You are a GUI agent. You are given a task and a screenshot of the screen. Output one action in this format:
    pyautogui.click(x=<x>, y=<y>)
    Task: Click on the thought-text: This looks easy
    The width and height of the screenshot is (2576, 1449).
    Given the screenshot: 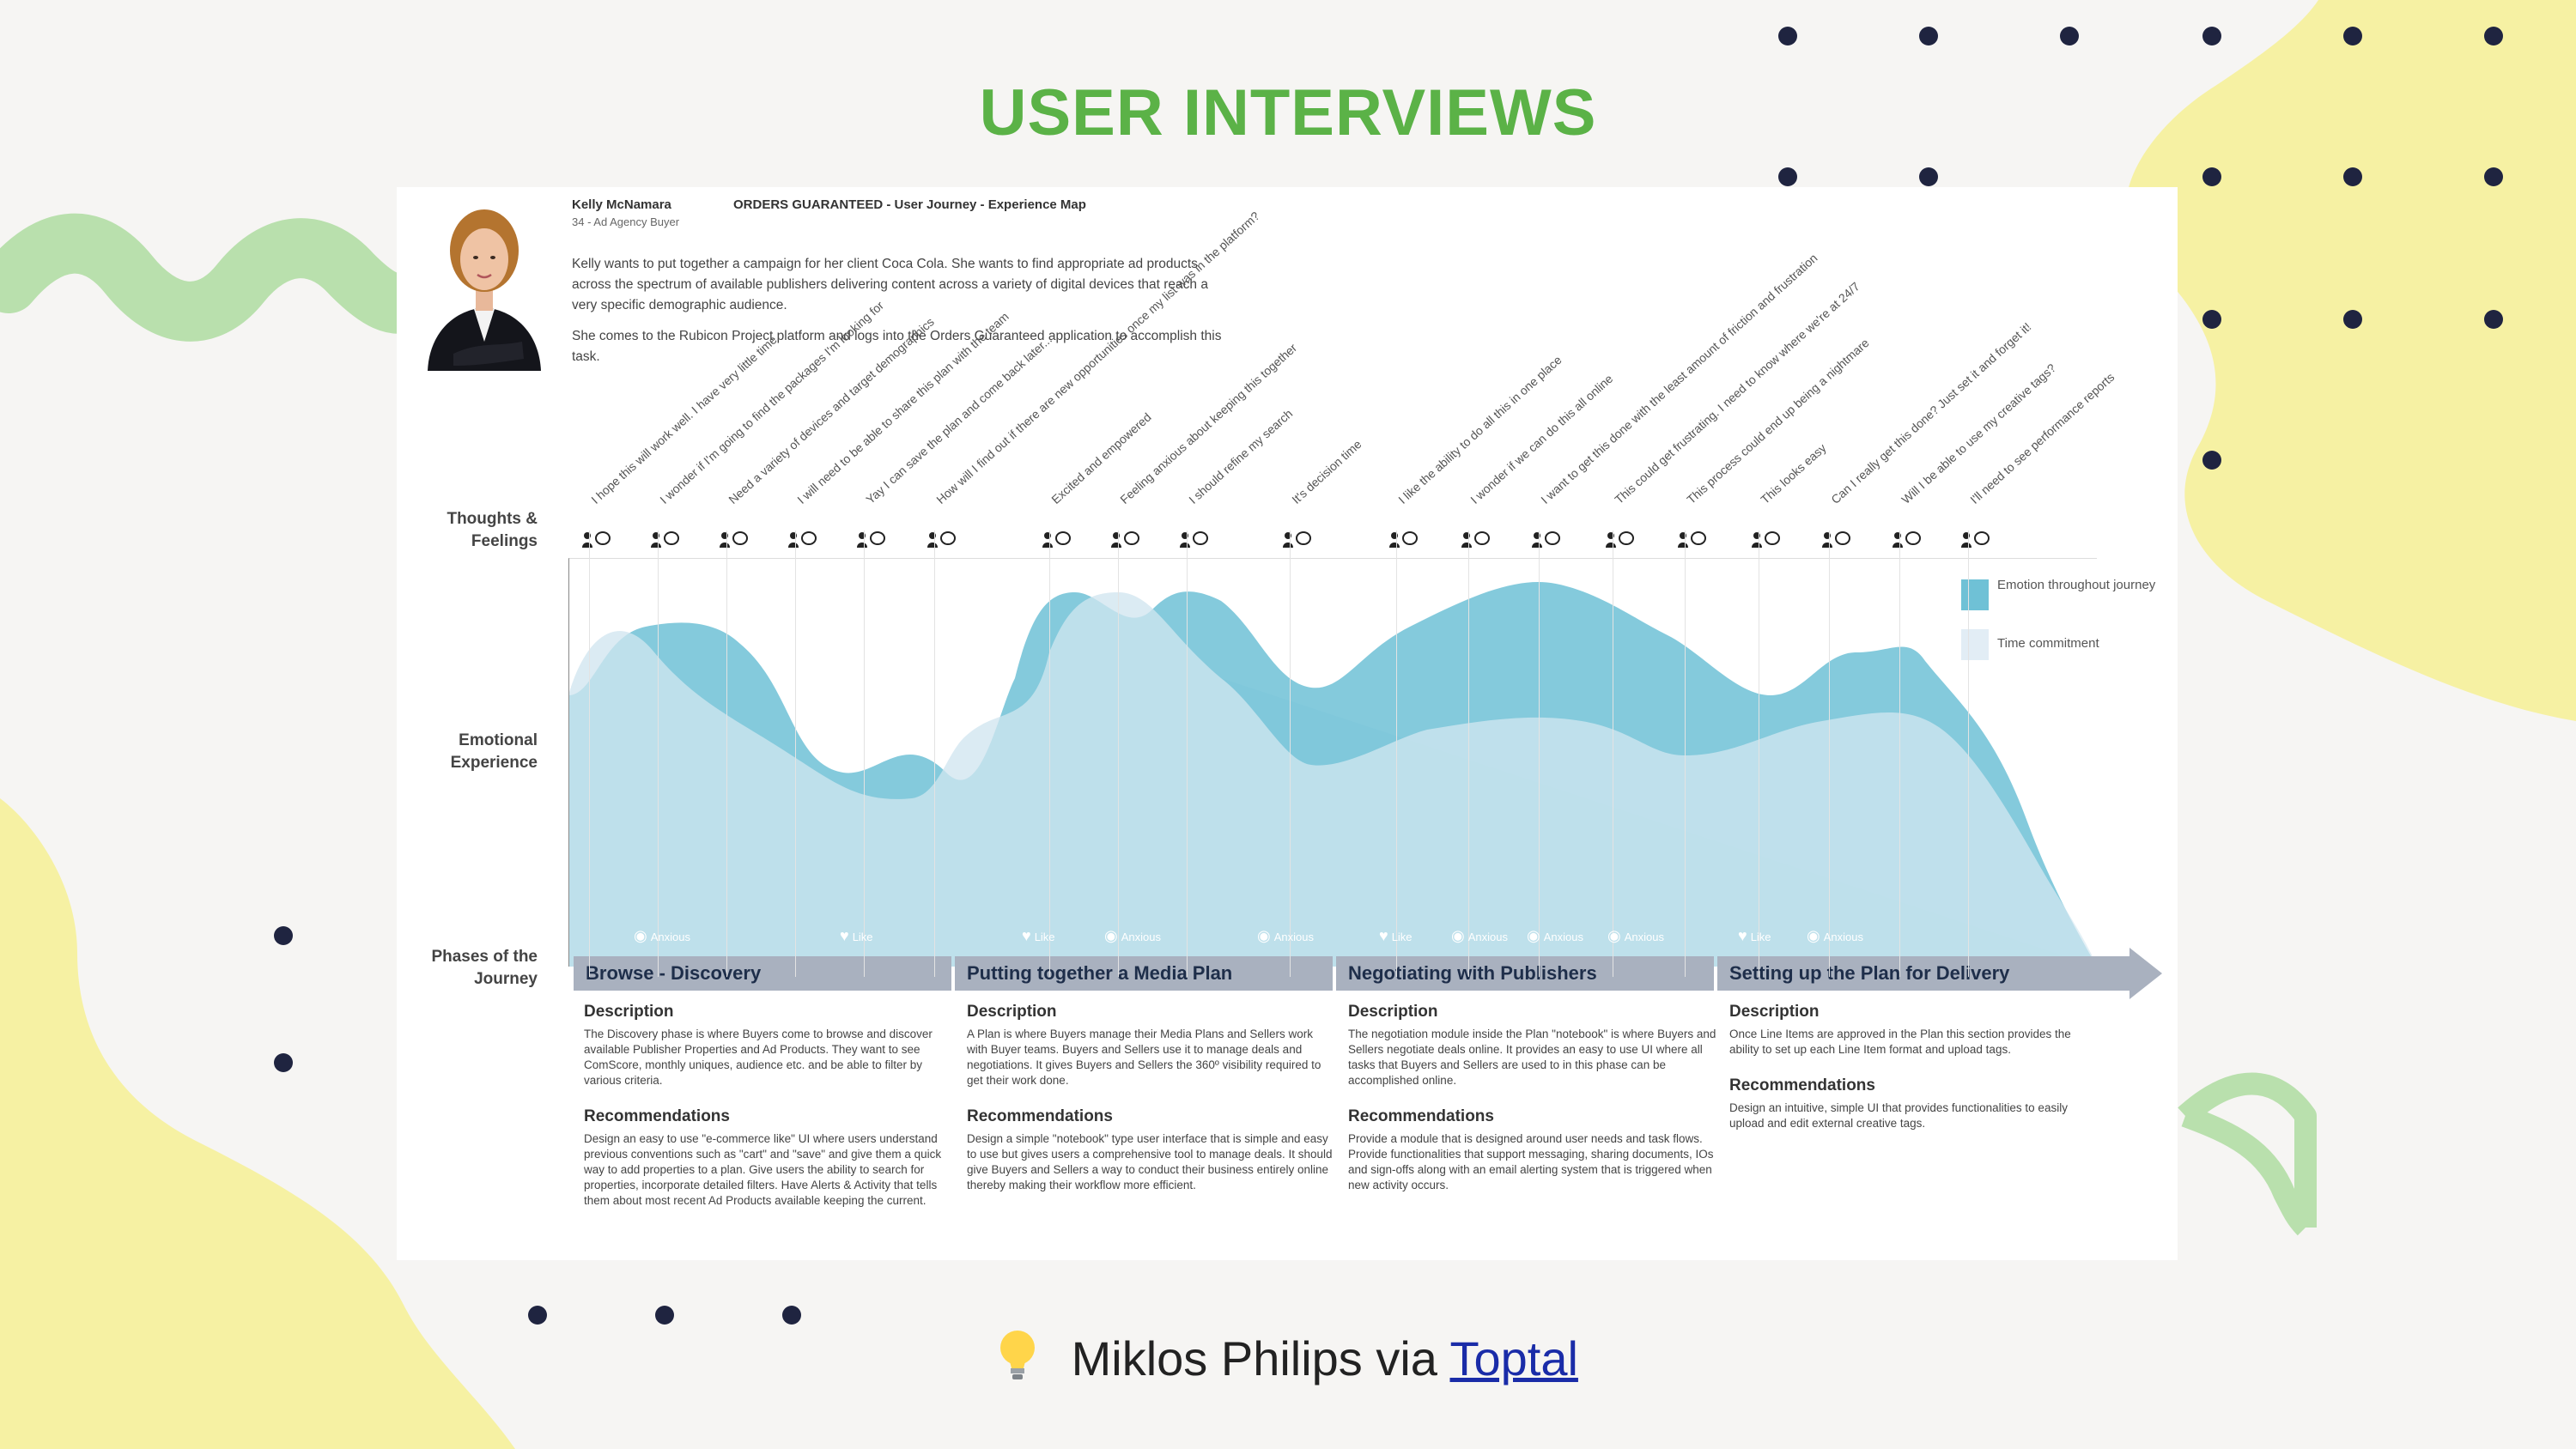 What is the action you would take?
    pyautogui.click(x=1793, y=473)
    